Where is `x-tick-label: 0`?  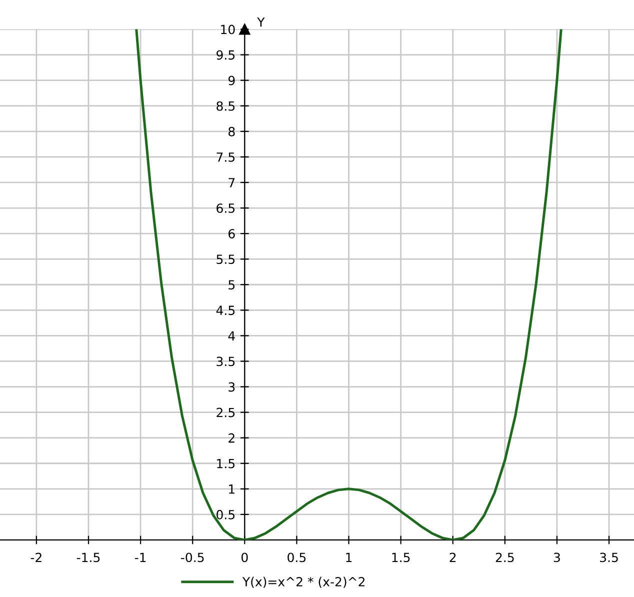
x-tick-label: 0 is located at coordinates (244, 557).